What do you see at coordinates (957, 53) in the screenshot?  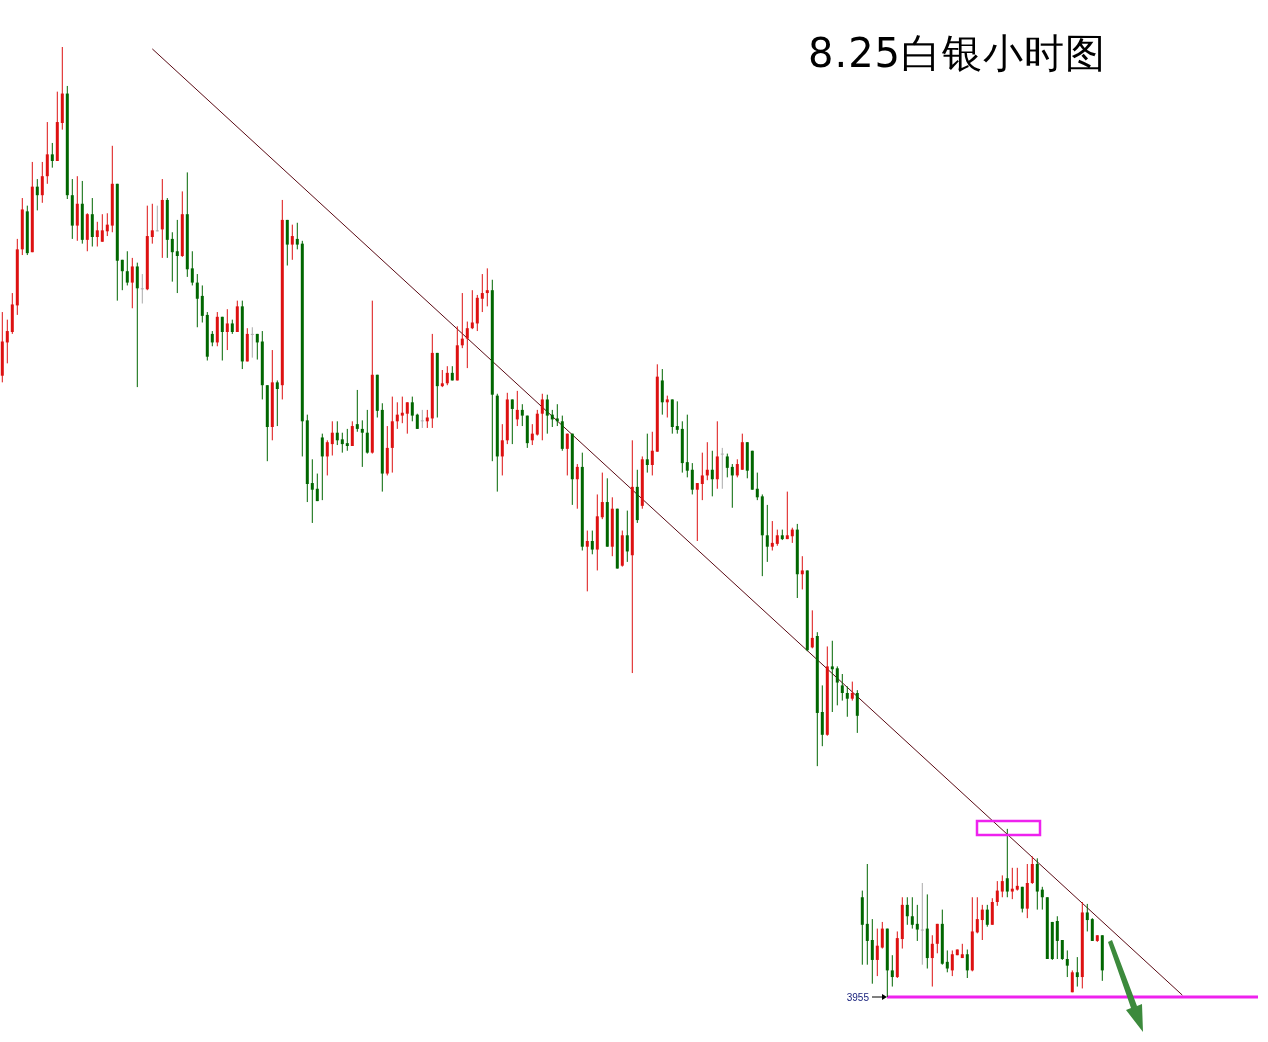 I see `chart-title: 8.25白银小时图` at bounding box center [957, 53].